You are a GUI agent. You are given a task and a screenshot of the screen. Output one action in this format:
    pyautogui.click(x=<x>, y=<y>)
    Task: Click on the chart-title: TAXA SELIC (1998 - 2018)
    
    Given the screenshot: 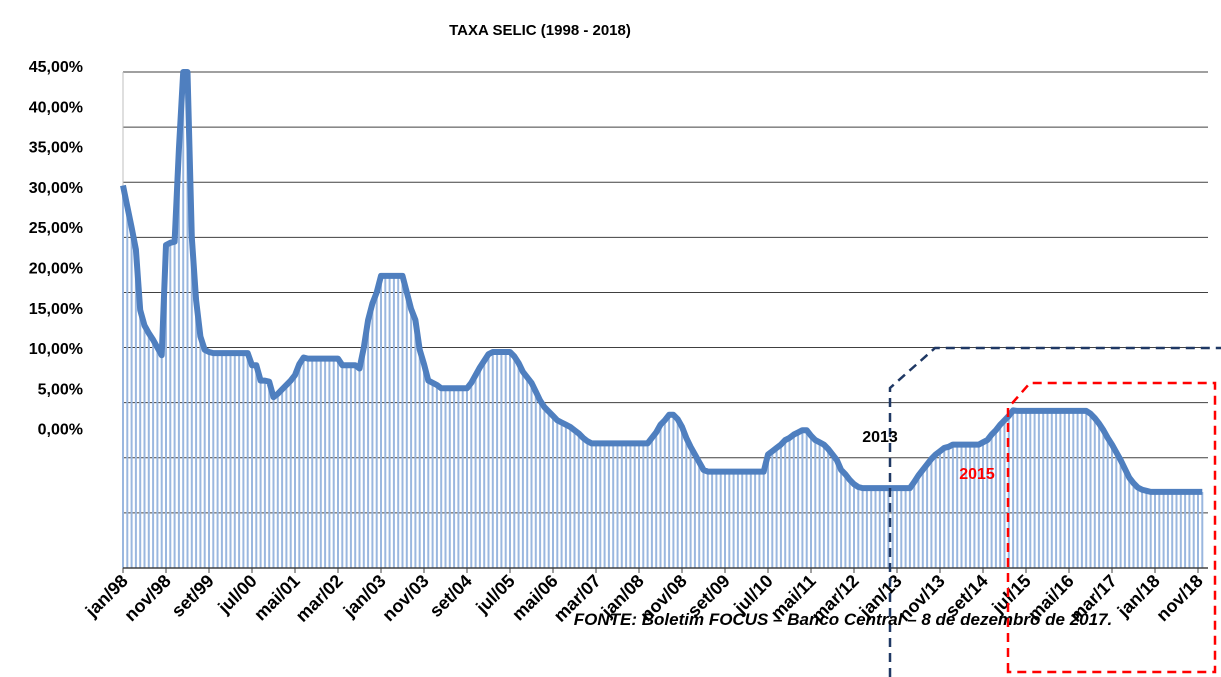 What is the action you would take?
    pyautogui.click(x=540, y=30)
    